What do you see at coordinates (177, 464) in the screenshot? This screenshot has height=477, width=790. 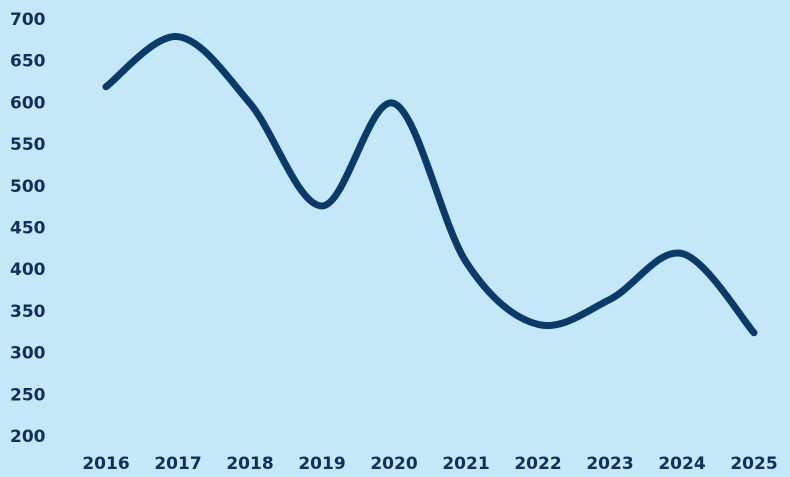 I see `x-tick-label: 2017` at bounding box center [177, 464].